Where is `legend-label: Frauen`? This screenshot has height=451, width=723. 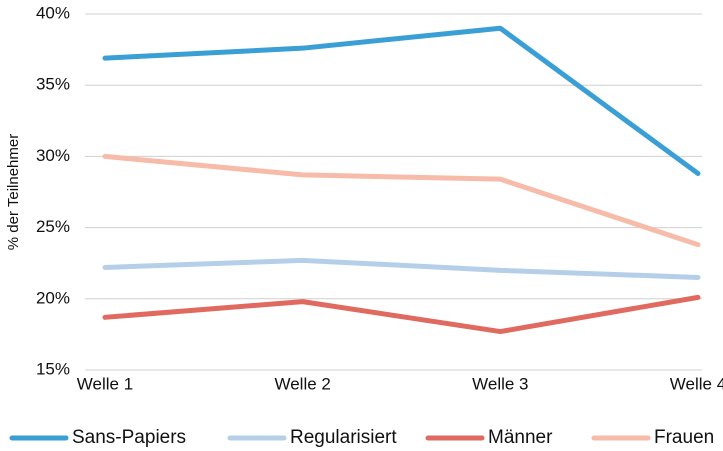 legend-label: Frauen is located at coordinates (684, 437).